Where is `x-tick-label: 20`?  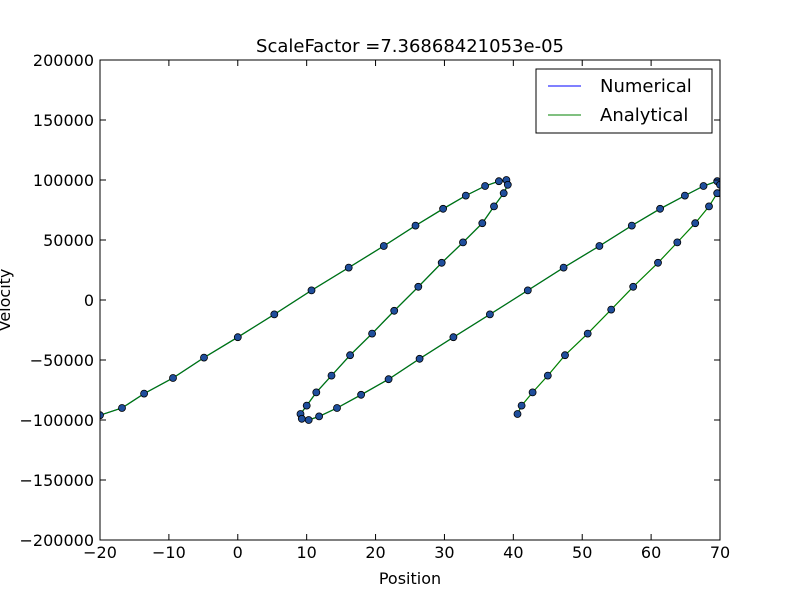 x-tick-label: 20 is located at coordinates (375, 552).